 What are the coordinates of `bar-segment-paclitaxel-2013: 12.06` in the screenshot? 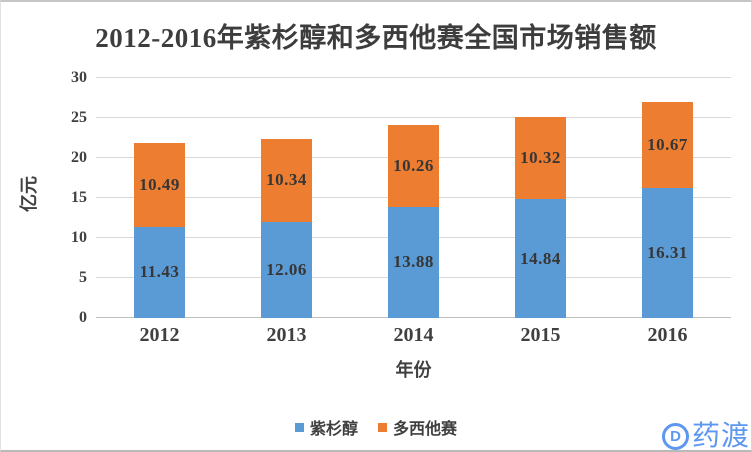 It's located at (286, 269).